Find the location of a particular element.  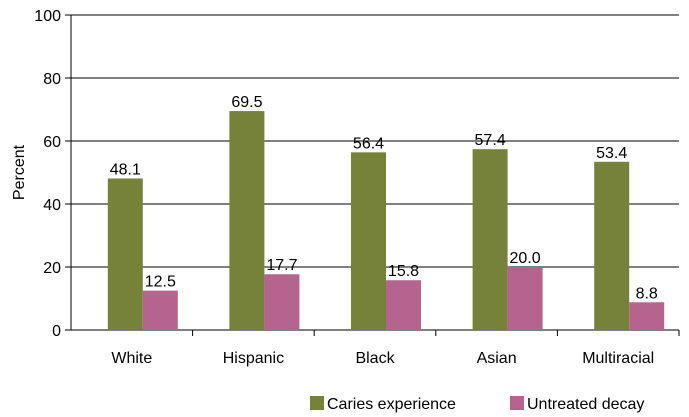

data-label: 56.4 is located at coordinates (368, 143).